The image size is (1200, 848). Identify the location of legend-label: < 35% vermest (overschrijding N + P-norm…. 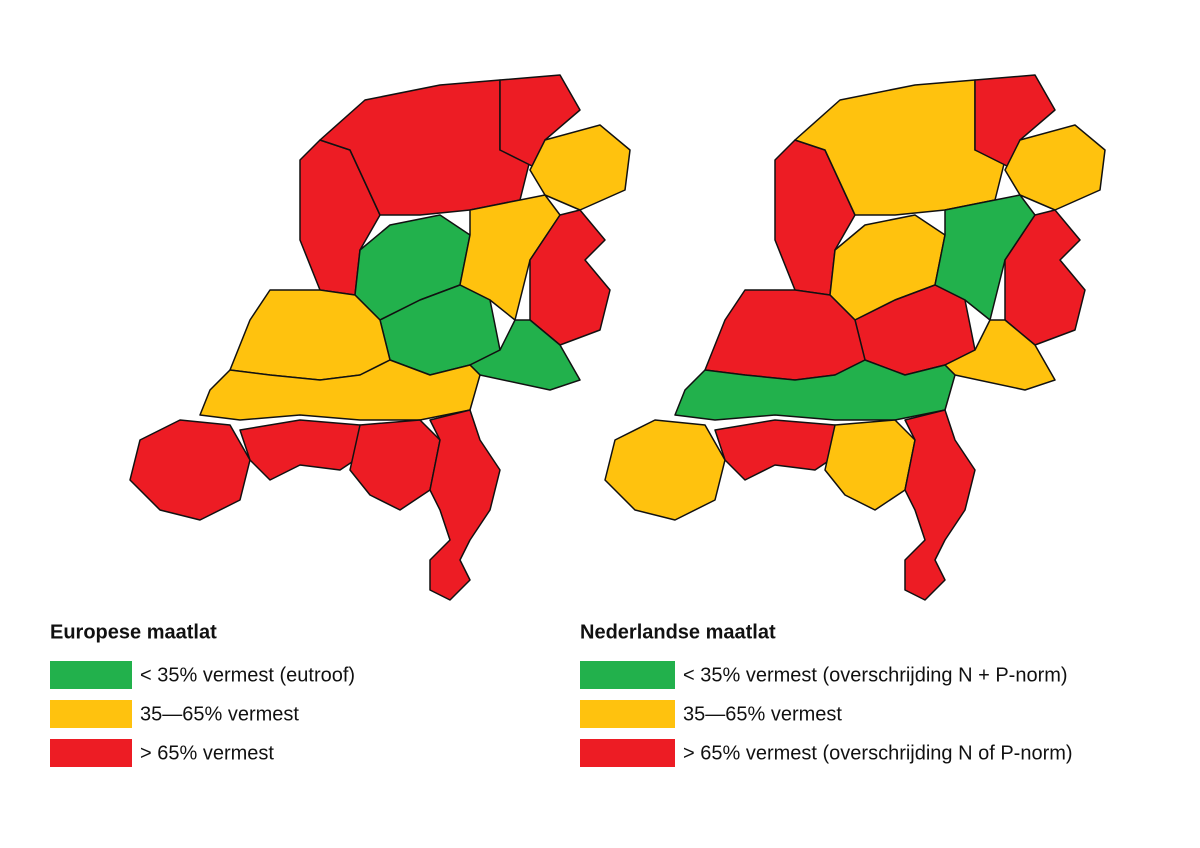
(875, 675).